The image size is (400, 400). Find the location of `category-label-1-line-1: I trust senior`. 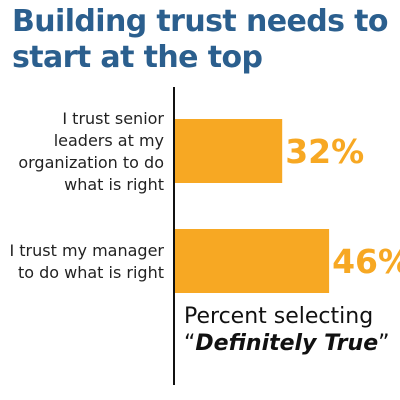

category-label-1-line-1: I trust senior is located at coordinates (113, 118).